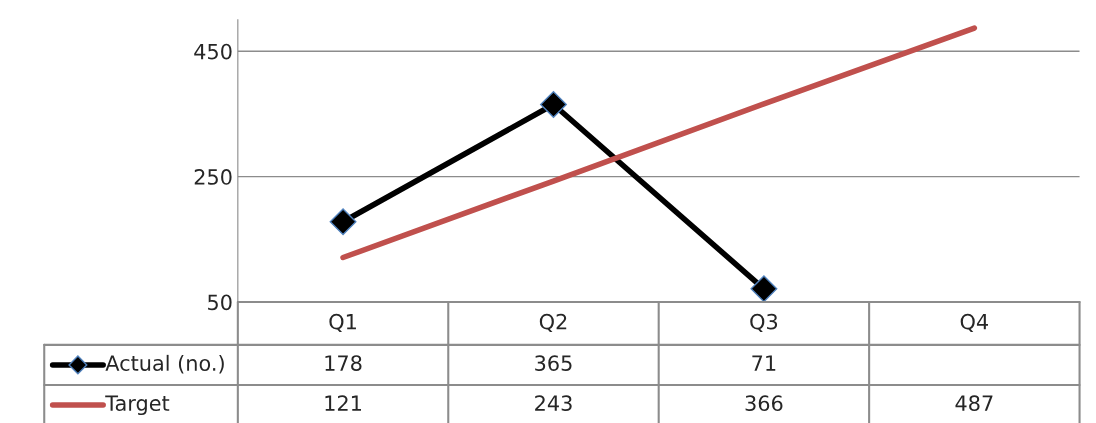 The image size is (1096, 423). Describe the element at coordinates (764, 322) in the screenshot. I see `x-tick-label: Q3` at that location.